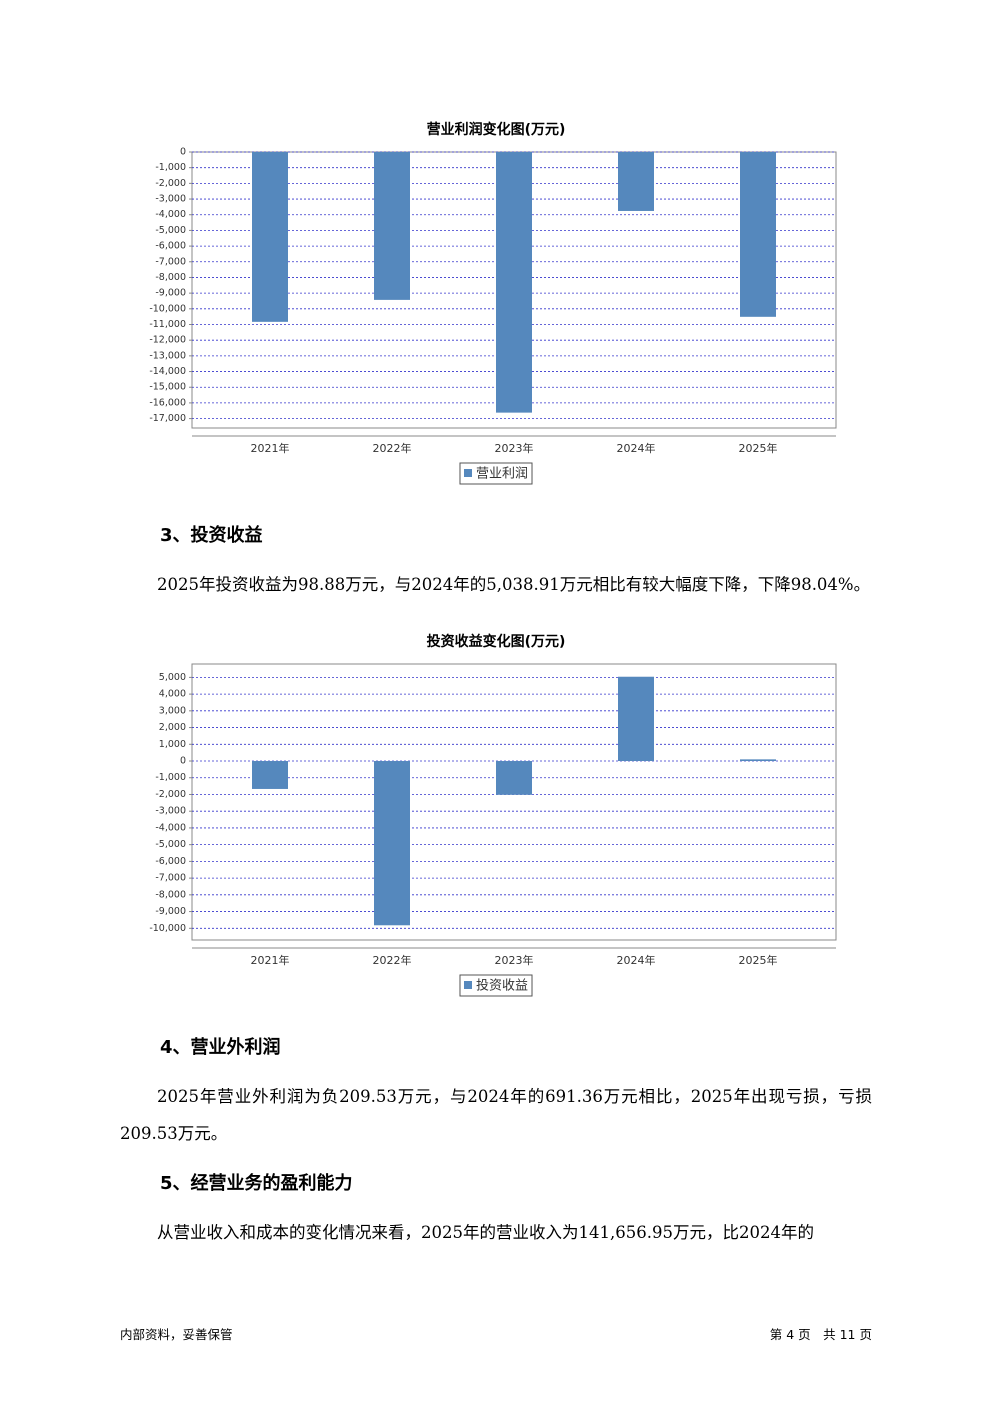  Describe the element at coordinates (256, 1183) in the screenshot. I see `section-heading: 5、经营业务的盈利能力` at that location.